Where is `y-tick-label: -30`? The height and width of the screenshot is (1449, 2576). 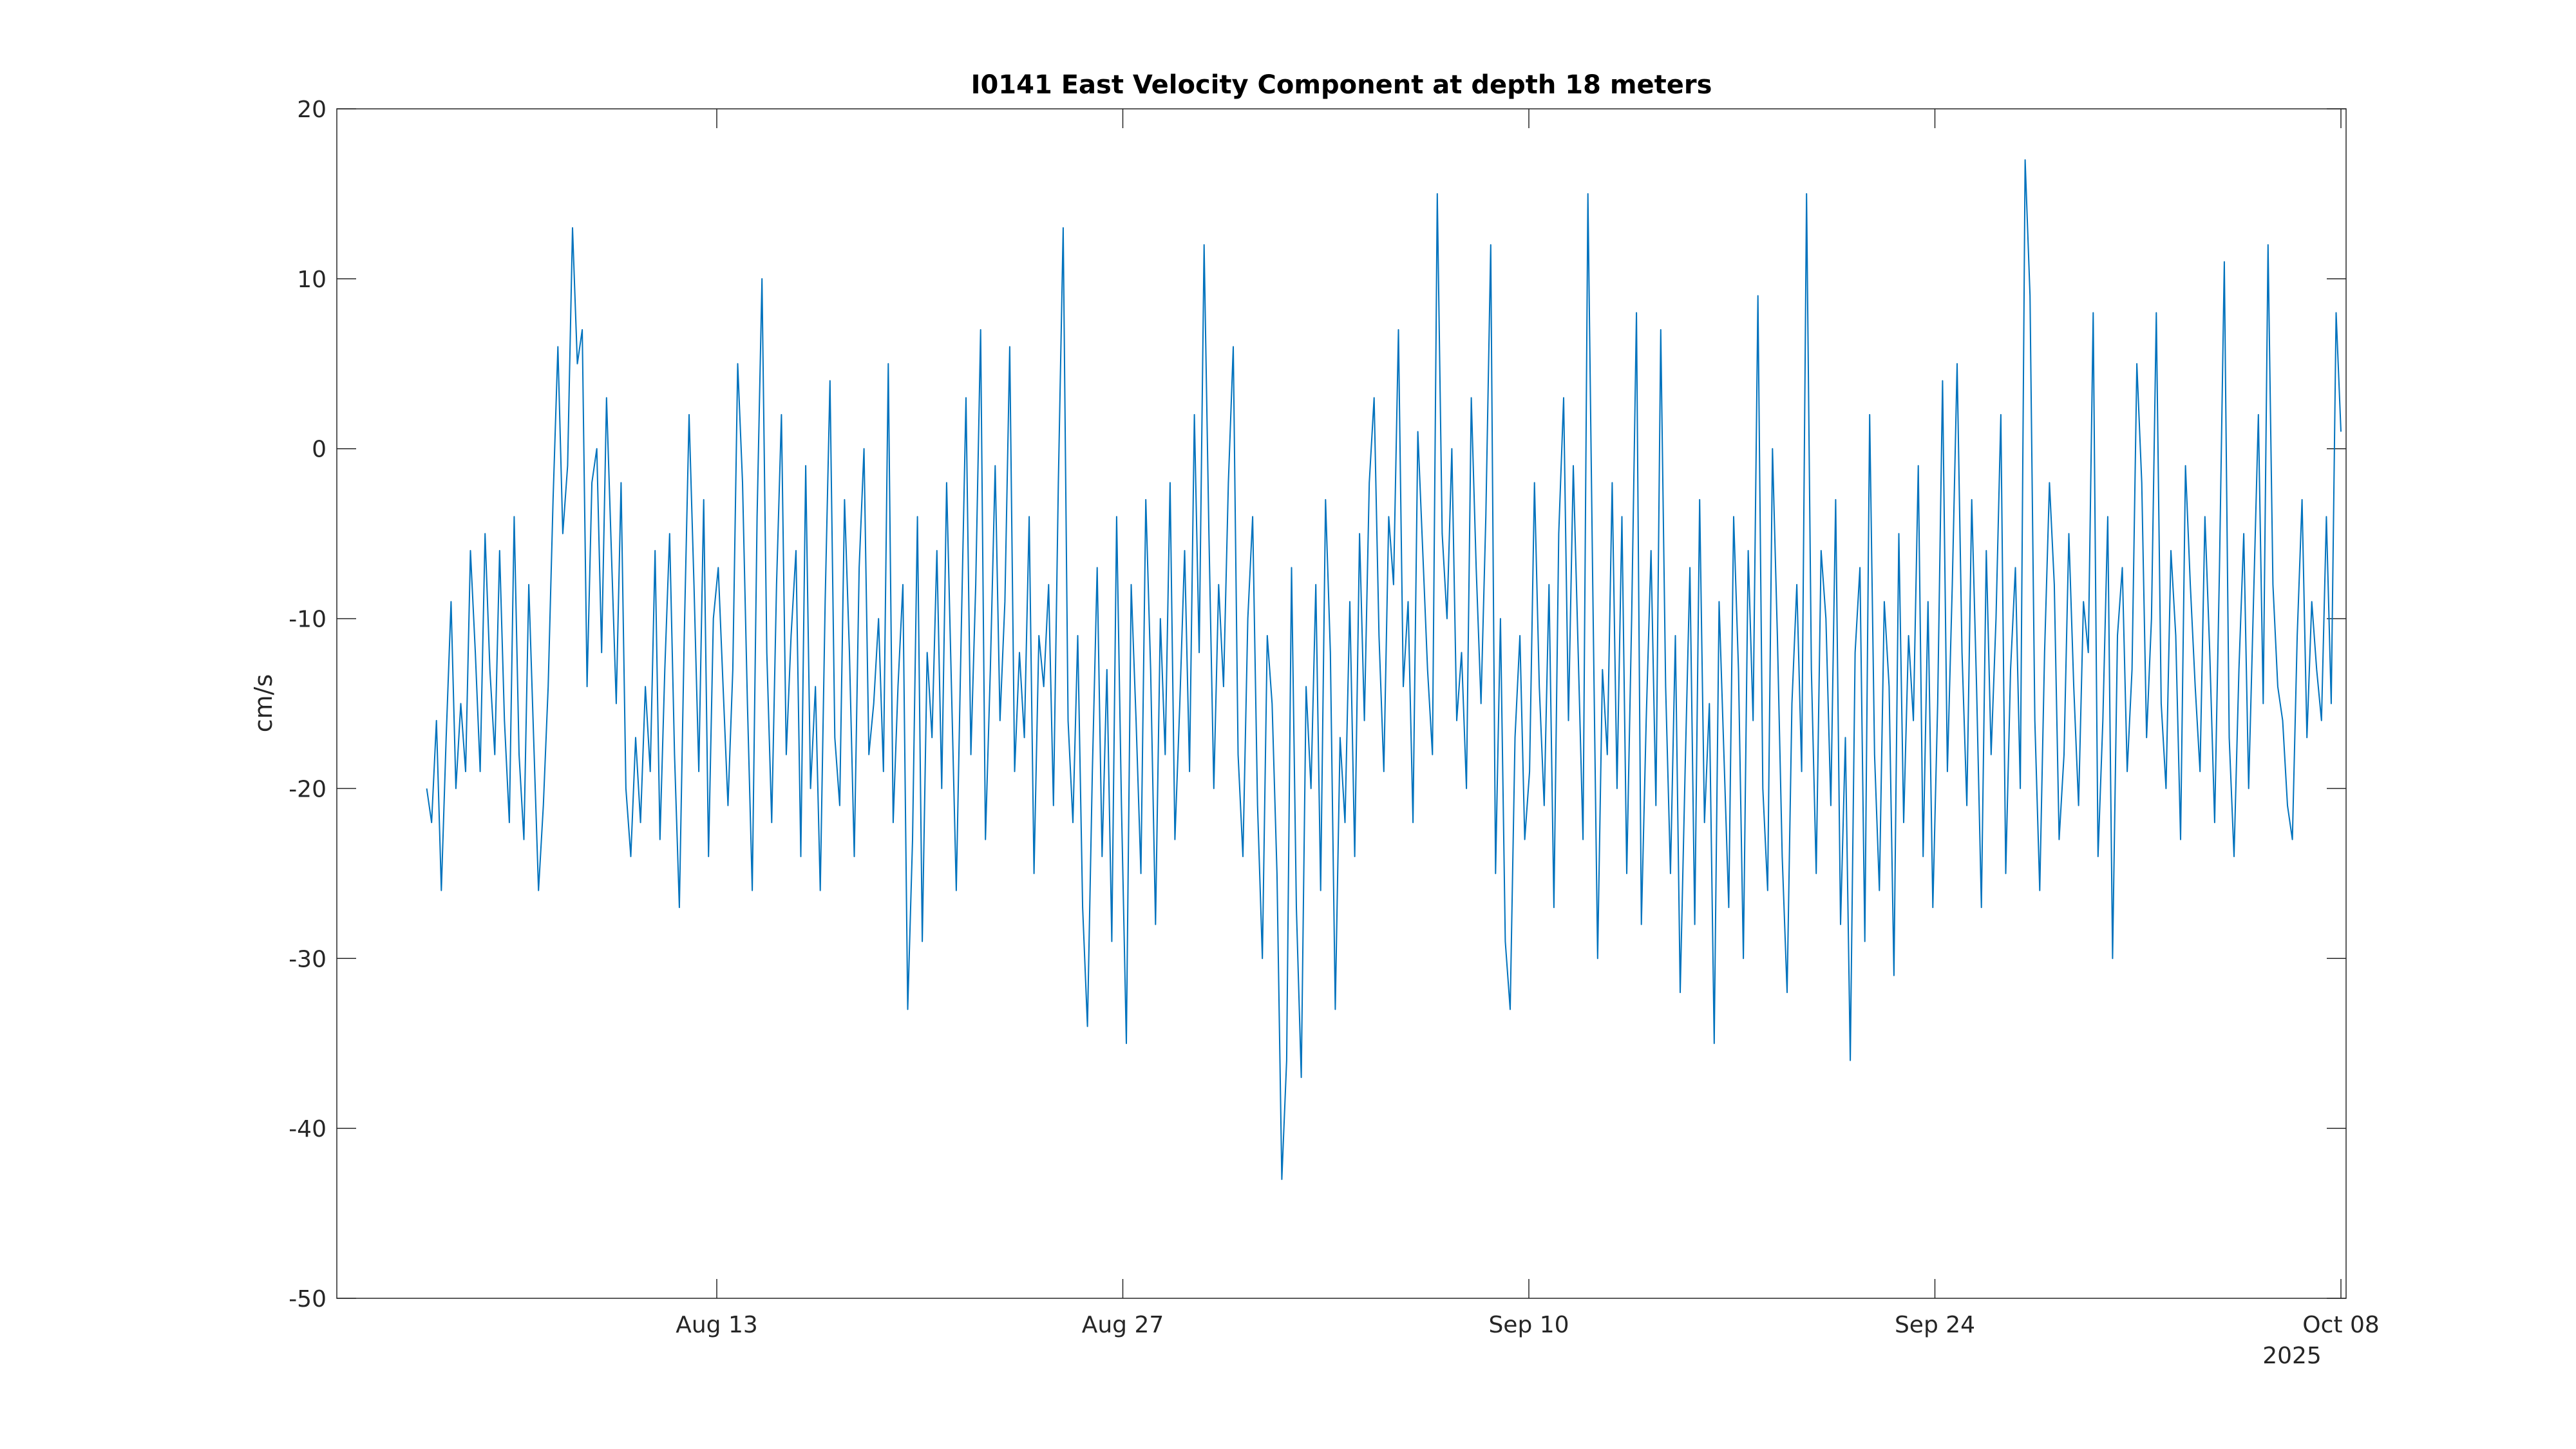 y-tick-label: -30 is located at coordinates (308, 959).